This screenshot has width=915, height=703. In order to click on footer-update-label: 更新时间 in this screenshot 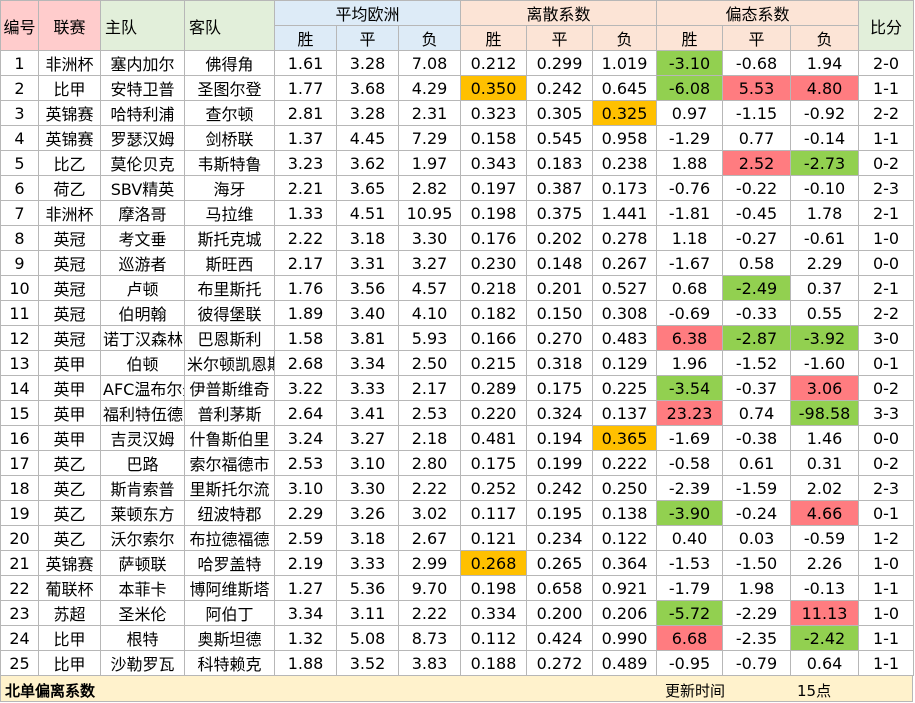, I will do `click(695, 691)`.